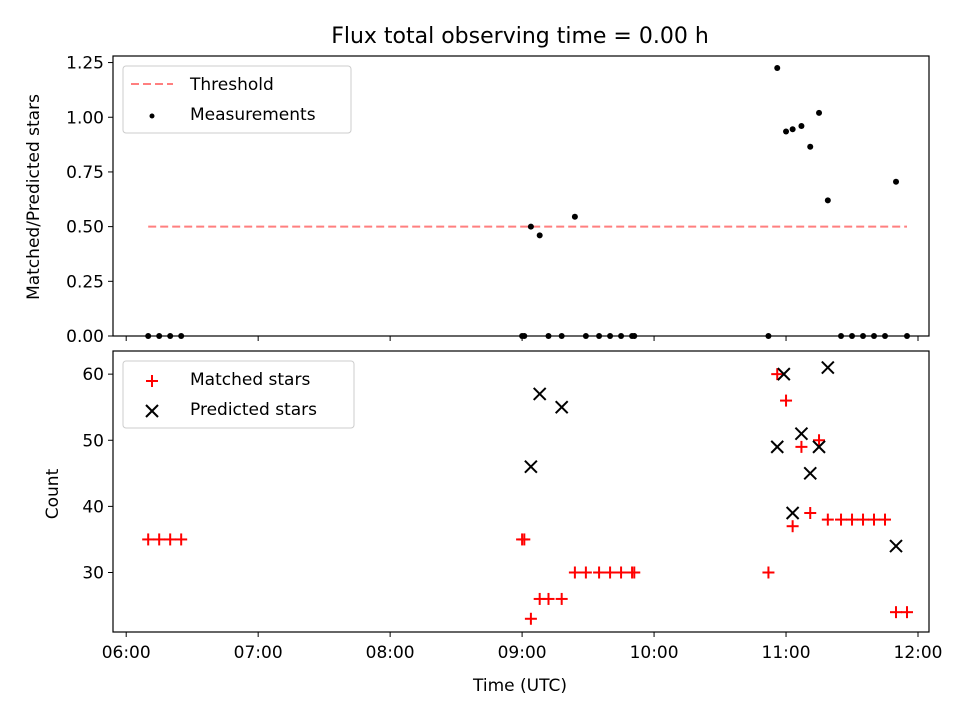  Describe the element at coordinates (152, 411) in the screenshot. I see `legend-predicted-marker` at that location.